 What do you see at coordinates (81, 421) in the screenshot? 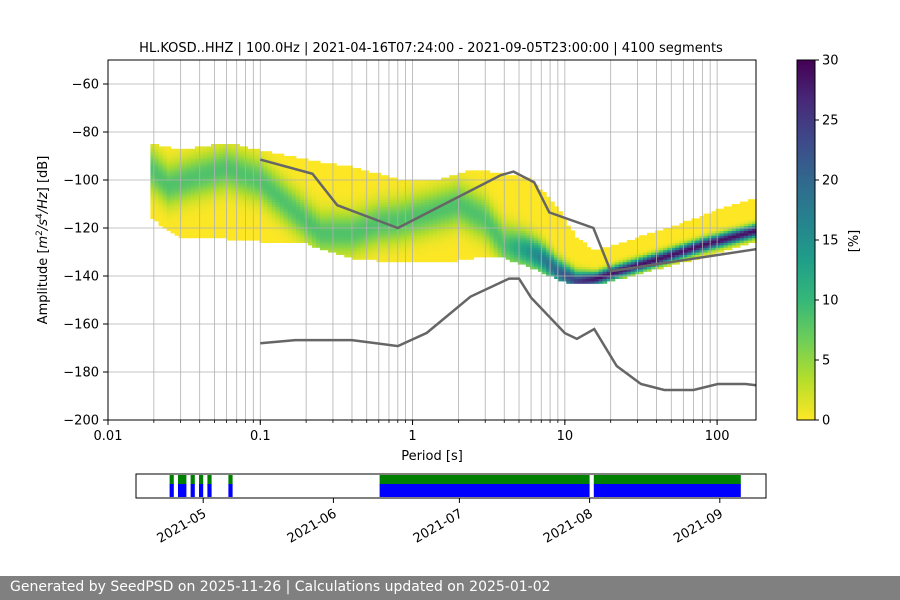
I see `y-tick-label: −200` at bounding box center [81, 421].